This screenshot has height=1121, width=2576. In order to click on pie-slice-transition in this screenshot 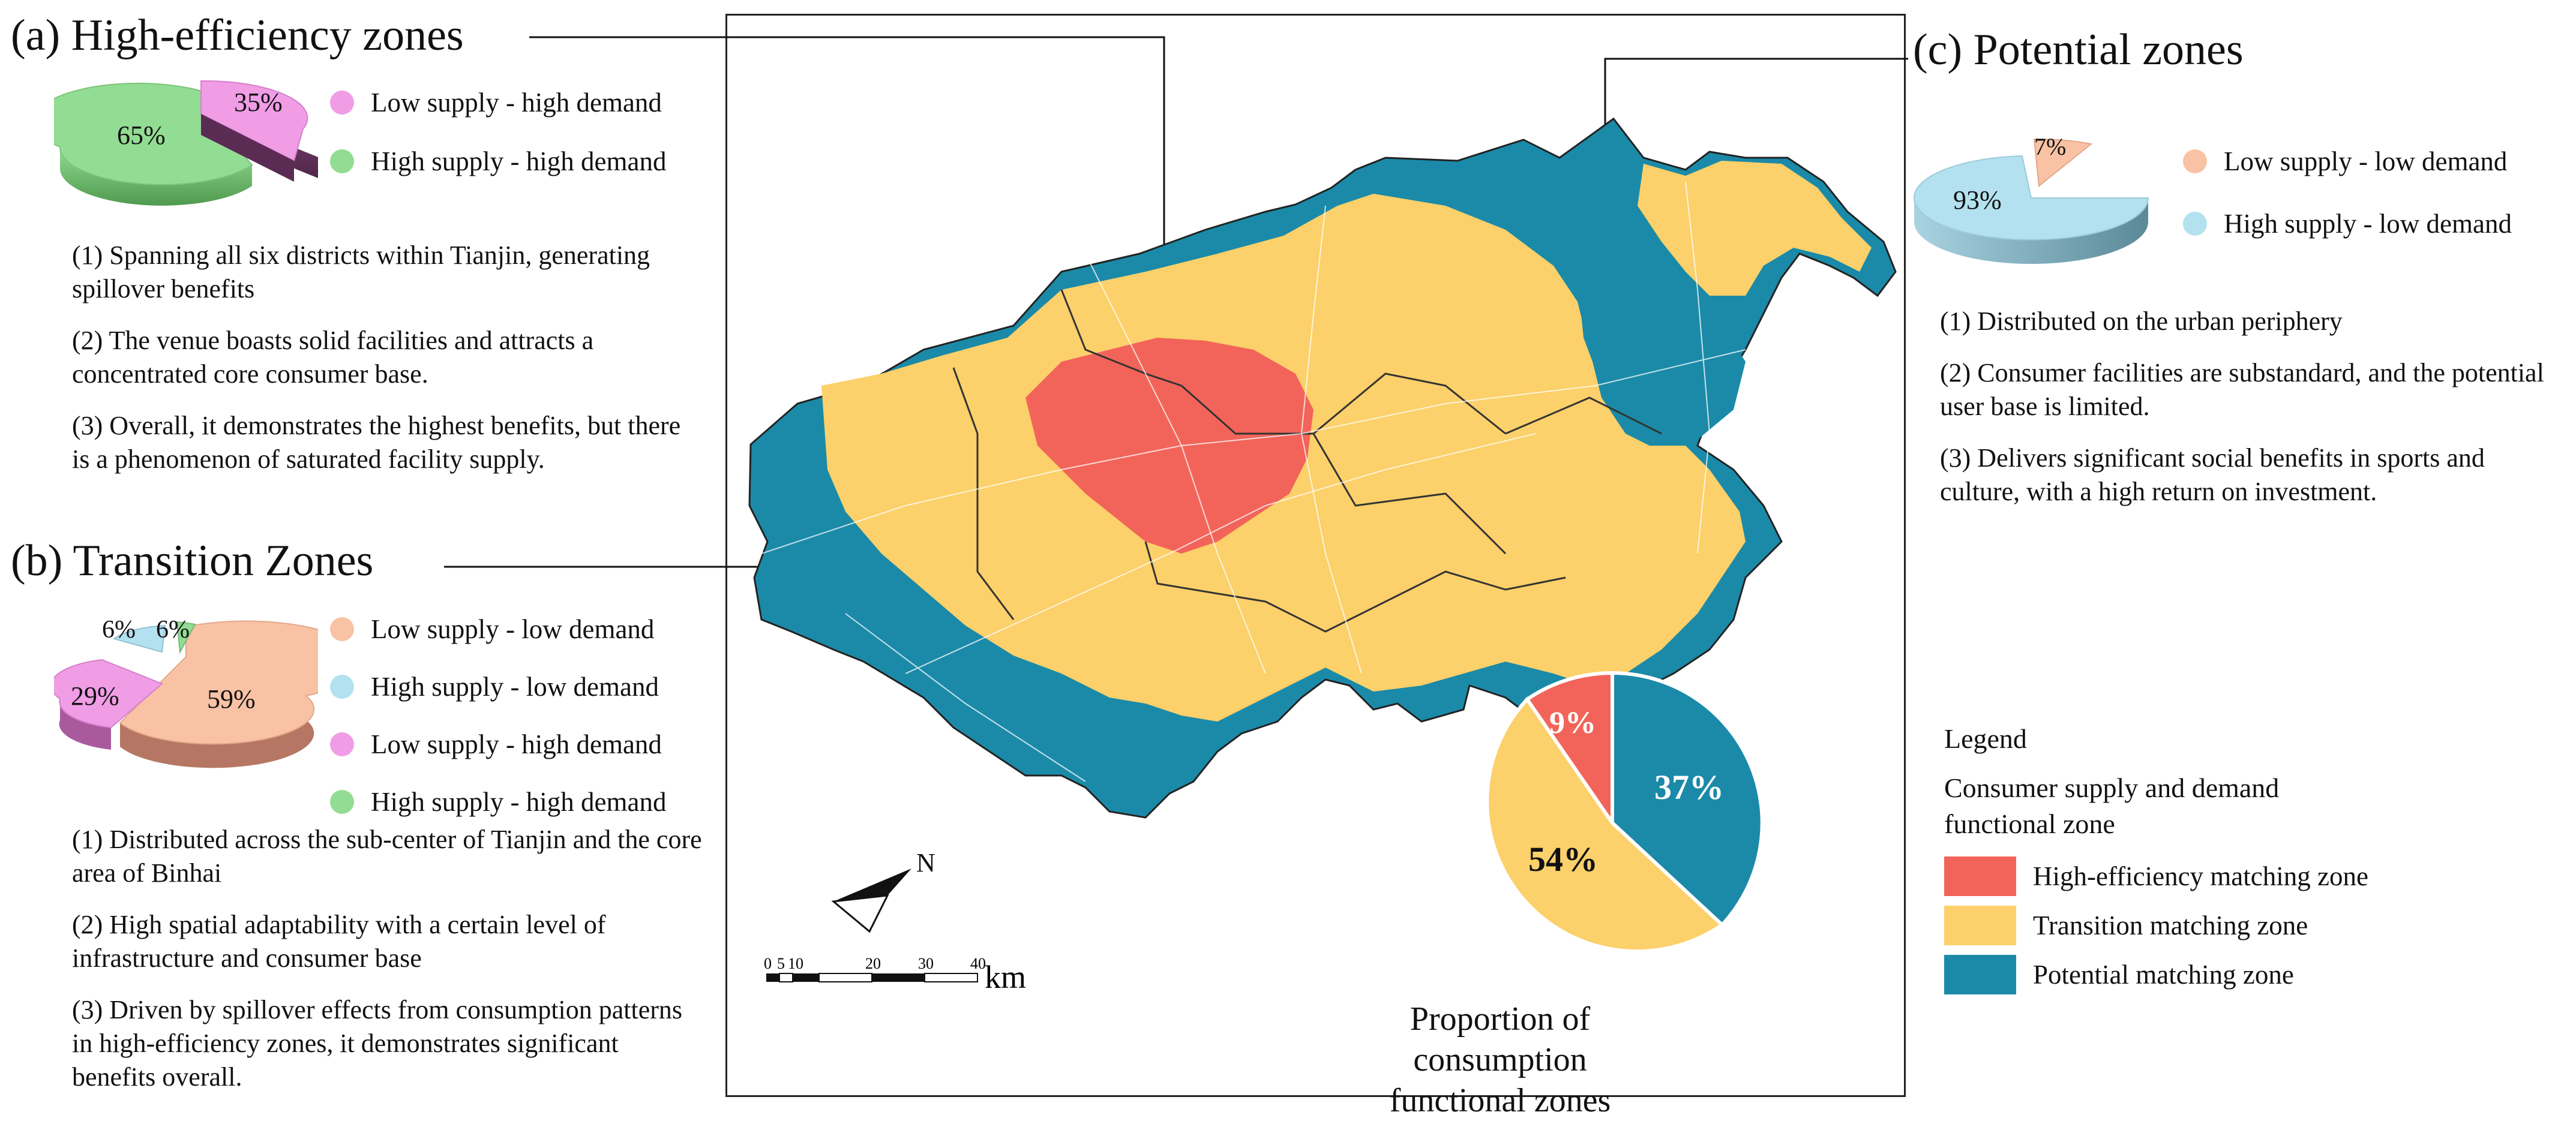, I will do `click(1605, 825)`.